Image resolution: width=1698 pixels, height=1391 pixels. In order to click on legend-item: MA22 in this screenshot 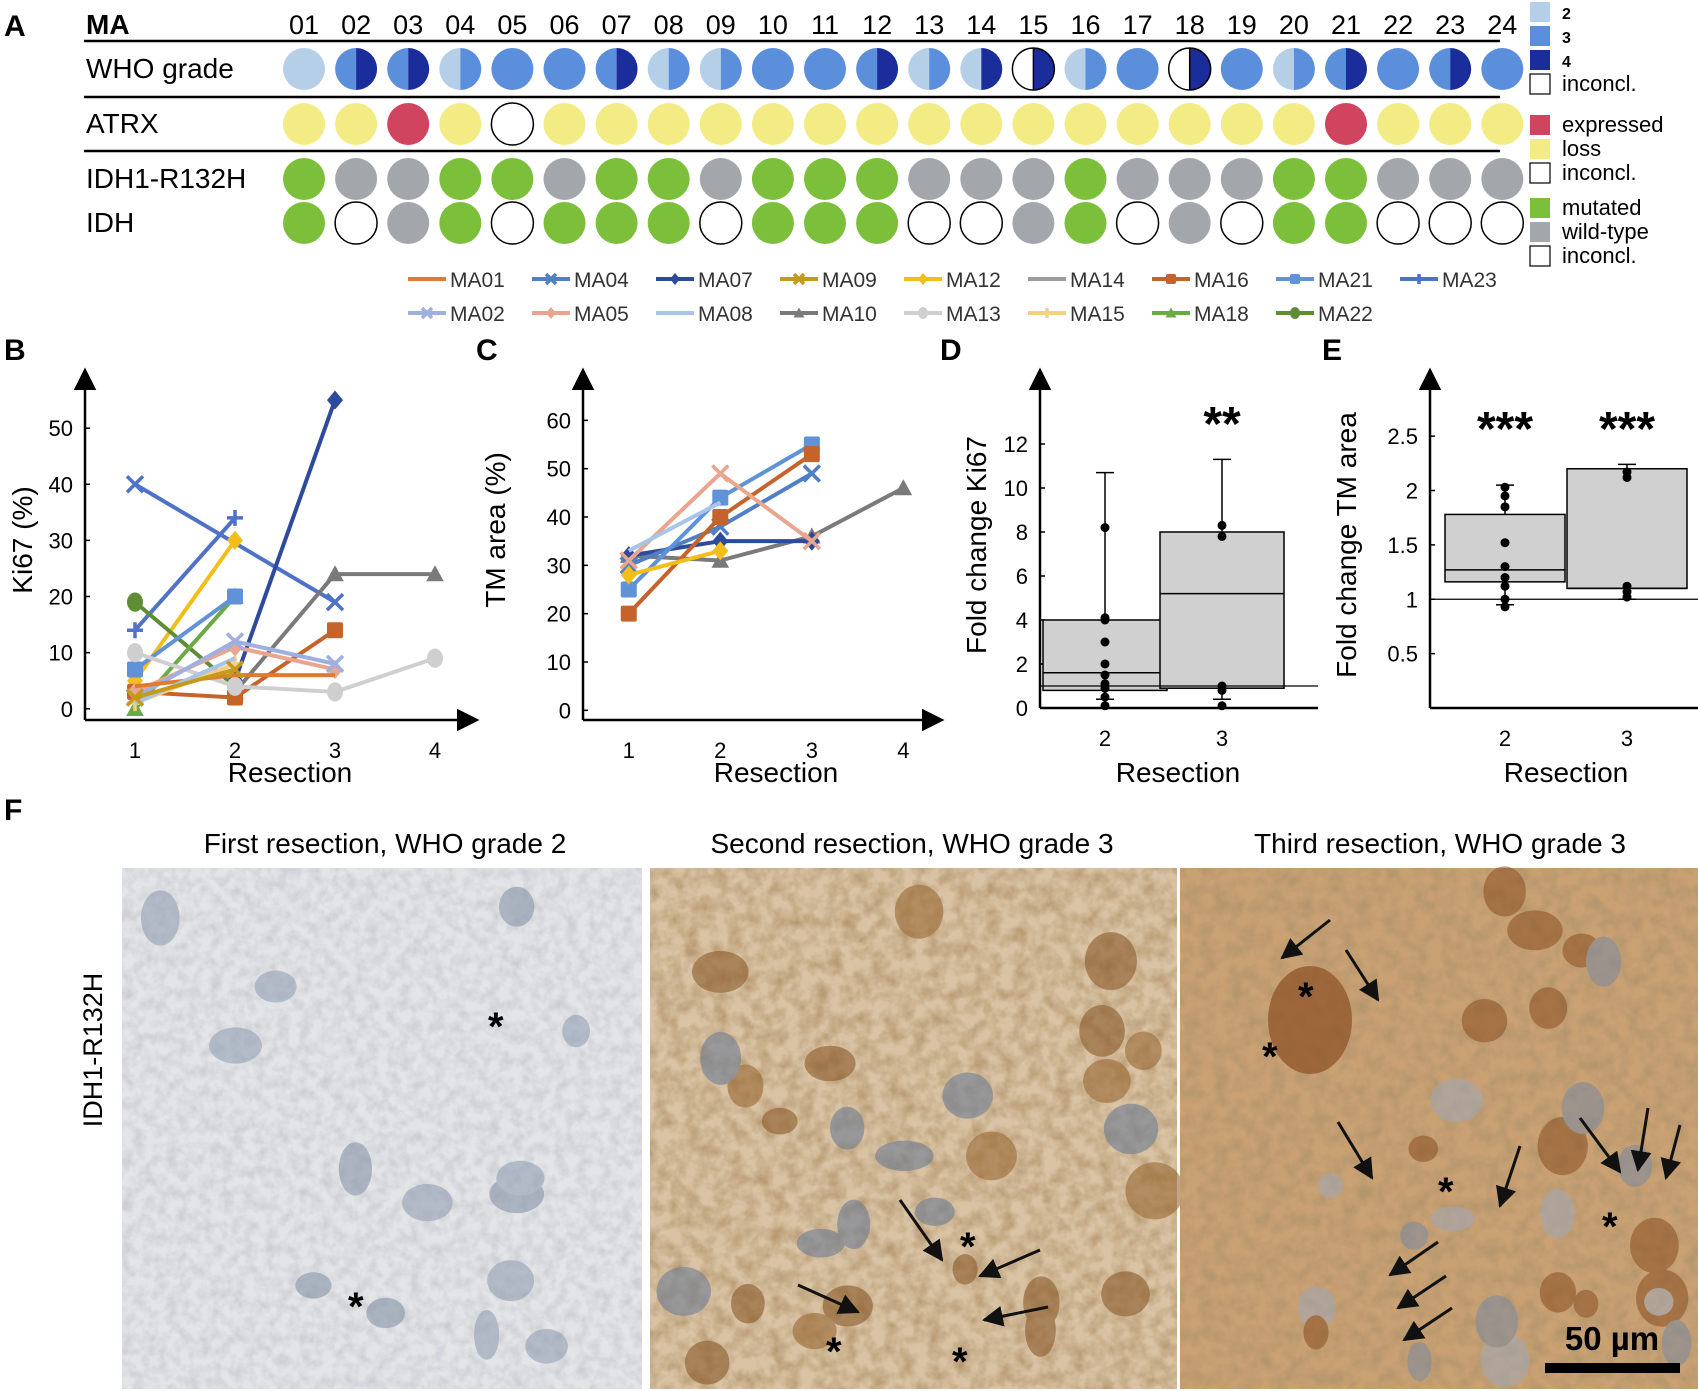, I will do `click(1324, 314)`.